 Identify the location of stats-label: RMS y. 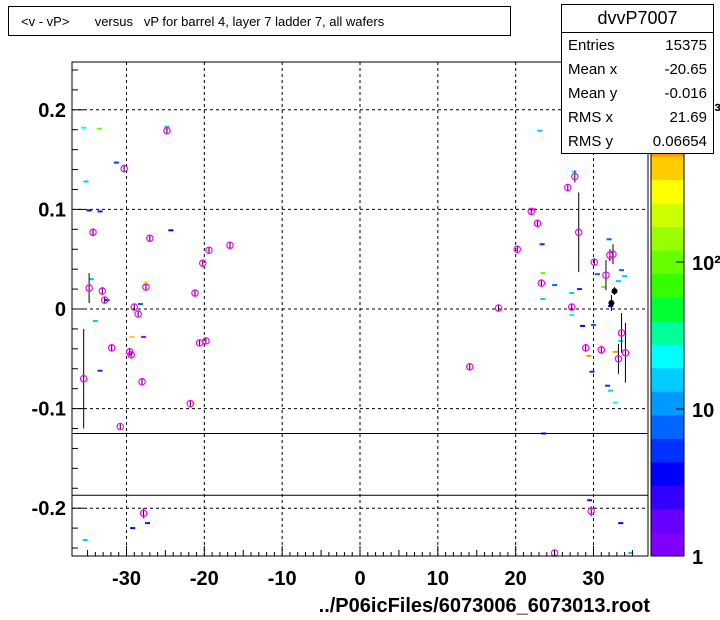
(590, 141).